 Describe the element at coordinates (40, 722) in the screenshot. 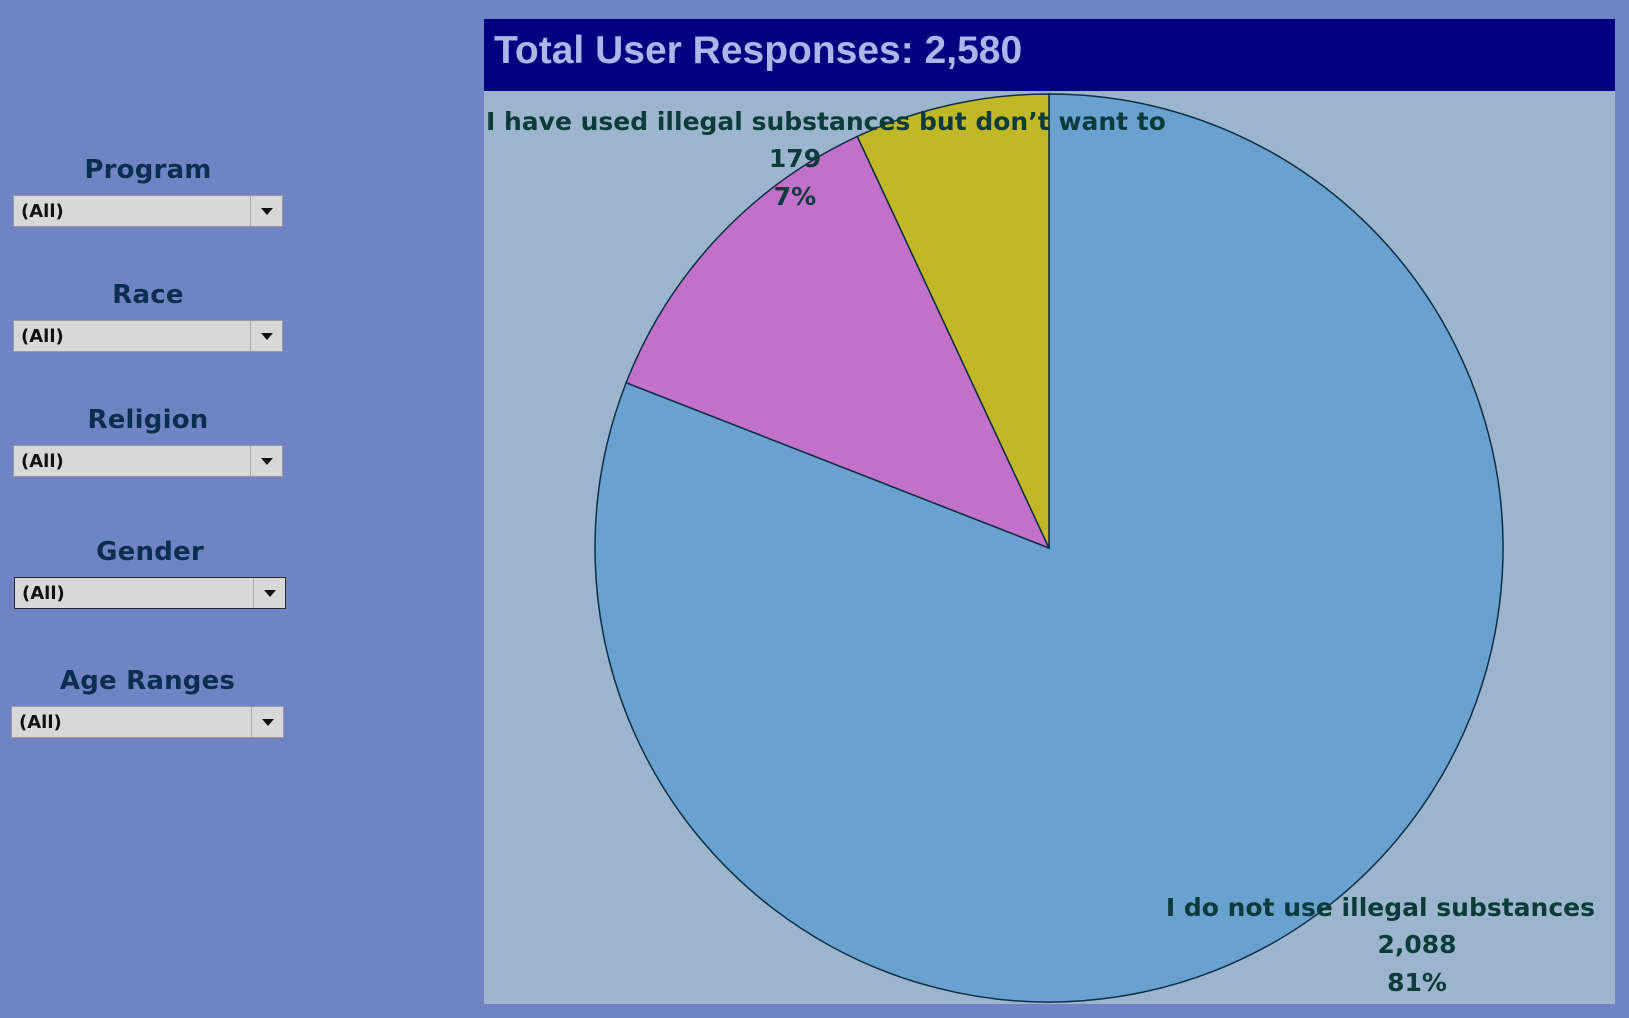

I see `age-ranges-dropdown-value: (All)` at that location.